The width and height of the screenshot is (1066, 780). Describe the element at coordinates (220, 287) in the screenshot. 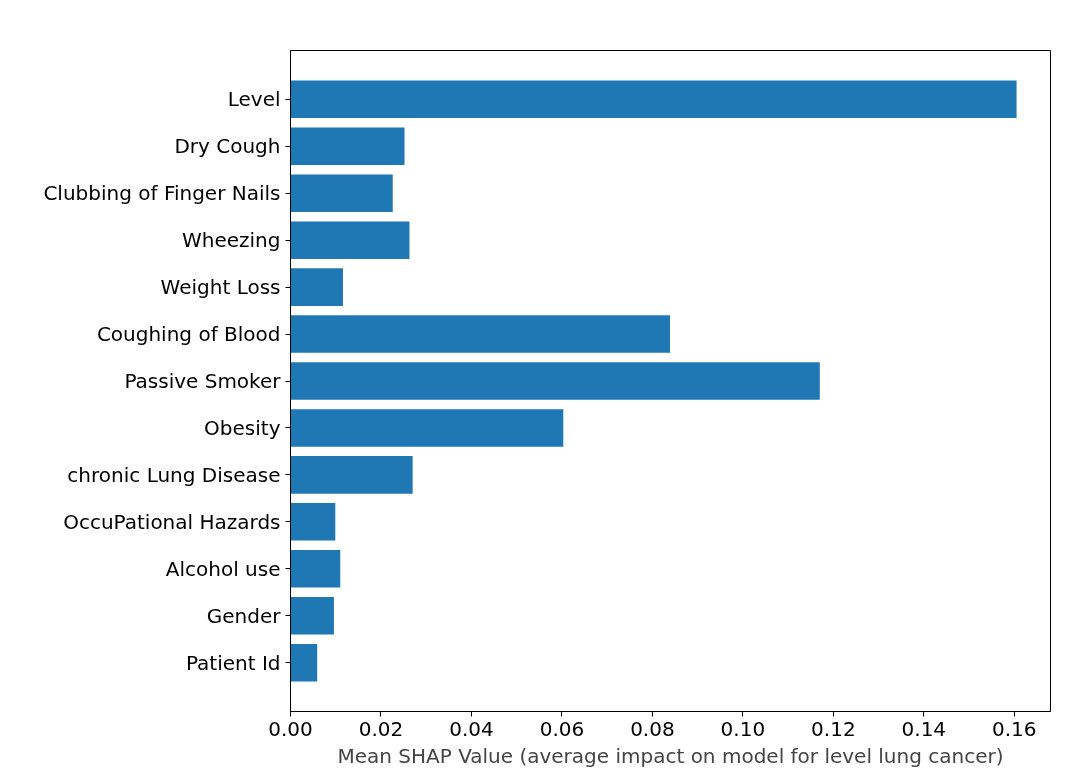

I see `y-tick-label: Weight Loss` at that location.